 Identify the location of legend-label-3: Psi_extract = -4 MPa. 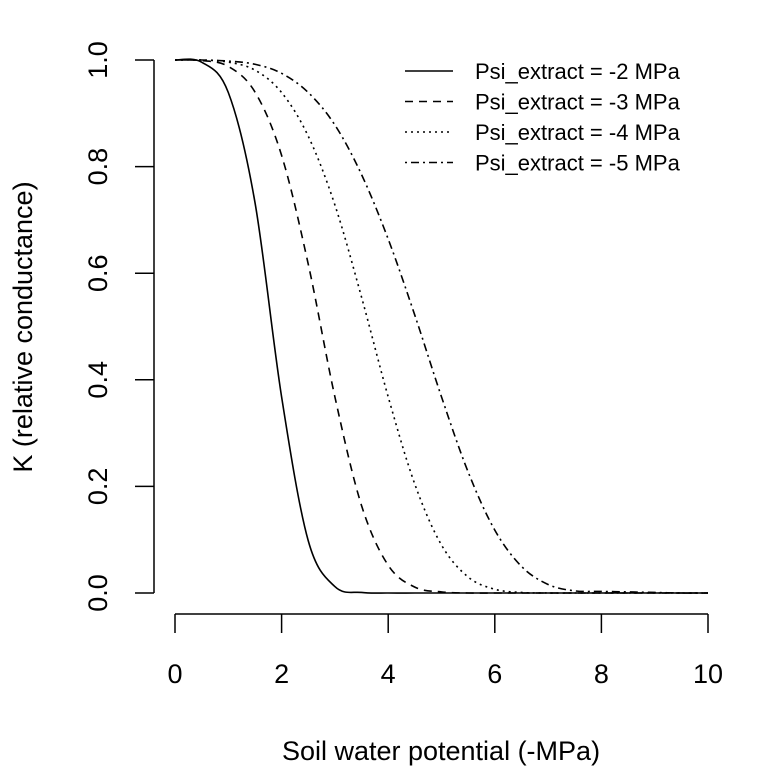
(578, 132).